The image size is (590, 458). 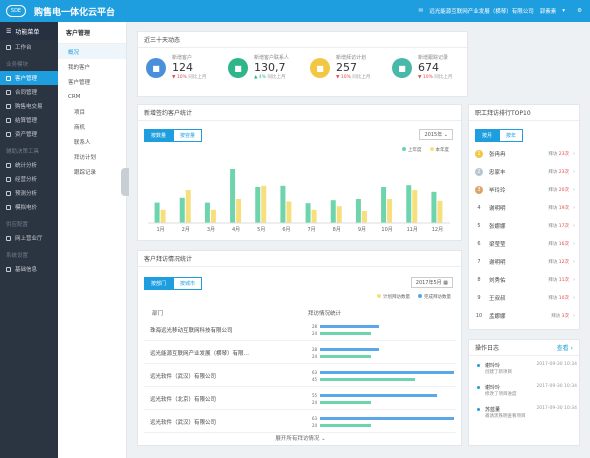 I want to click on submenu-crm-item: 联系人, so click(x=82, y=142).